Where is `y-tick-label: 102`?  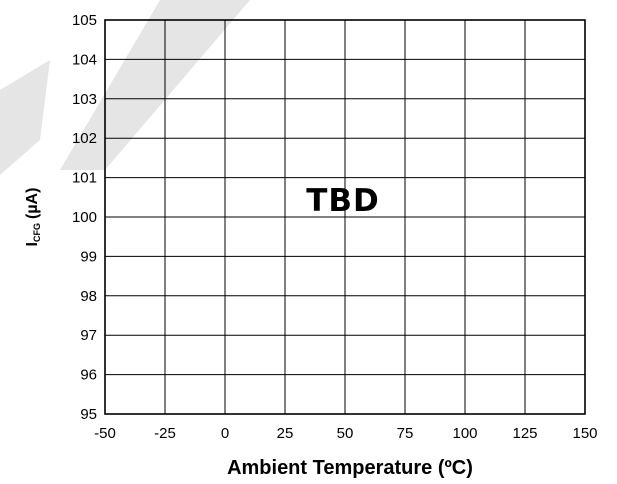 y-tick-label: 102 is located at coordinates (84, 138).